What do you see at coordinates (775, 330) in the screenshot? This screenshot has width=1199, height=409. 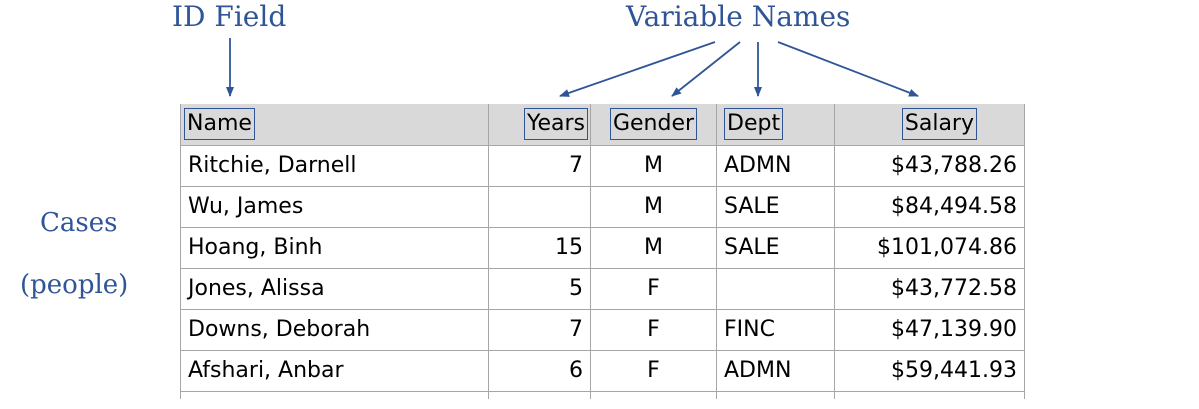 I see `cell-dept: FINC` at bounding box center [775, 330].